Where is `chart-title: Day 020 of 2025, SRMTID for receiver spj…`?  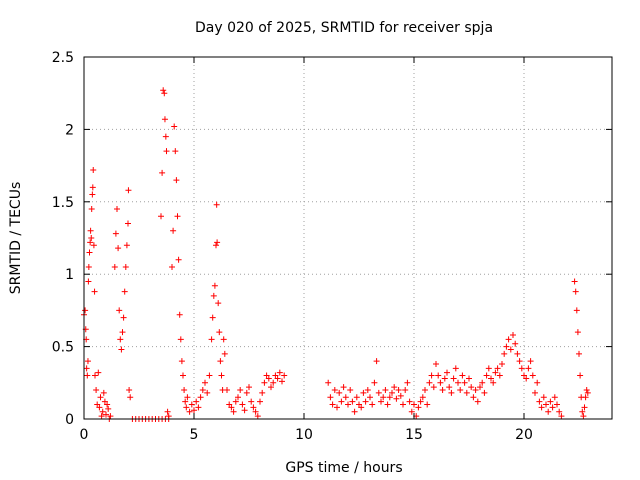 chart-title: Day 020 of 2025, SRMTID for receiver spj… is located at coordinates (344, 28).